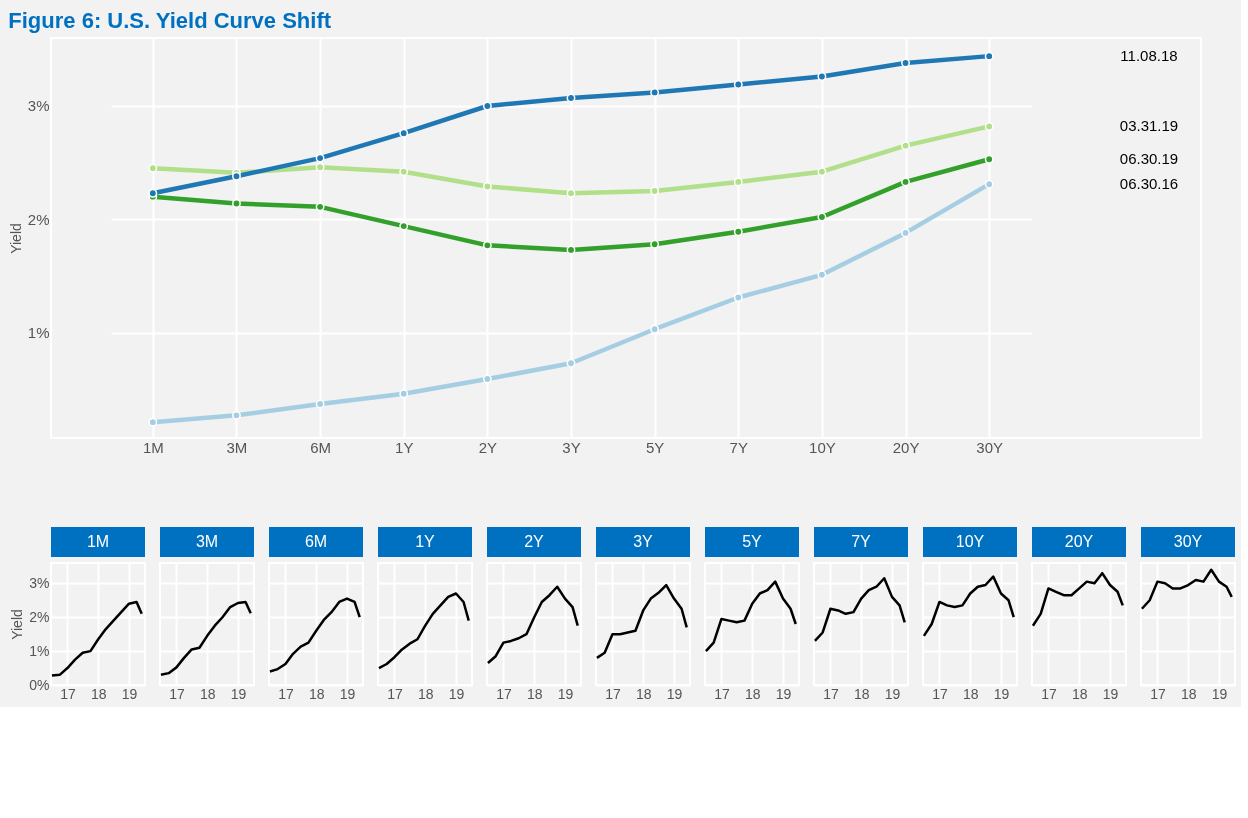 The width and height of the screenshot is (1248, 818). I want to click on text: 03.31.19, so click(1149, 126).